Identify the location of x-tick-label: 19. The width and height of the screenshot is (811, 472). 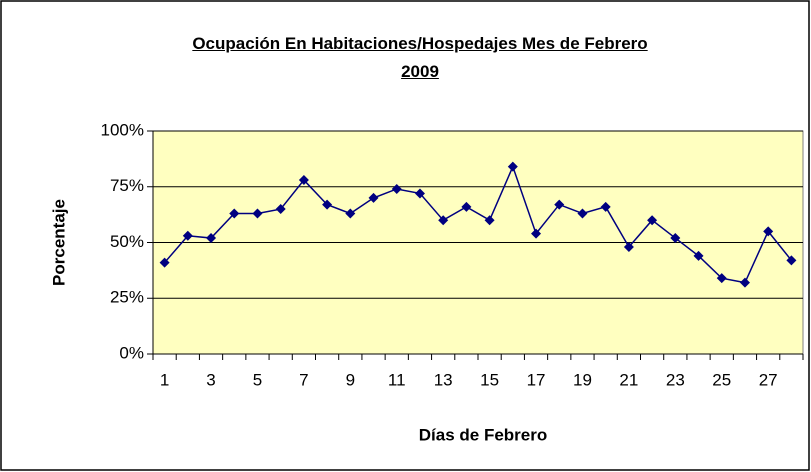
(582, 379).